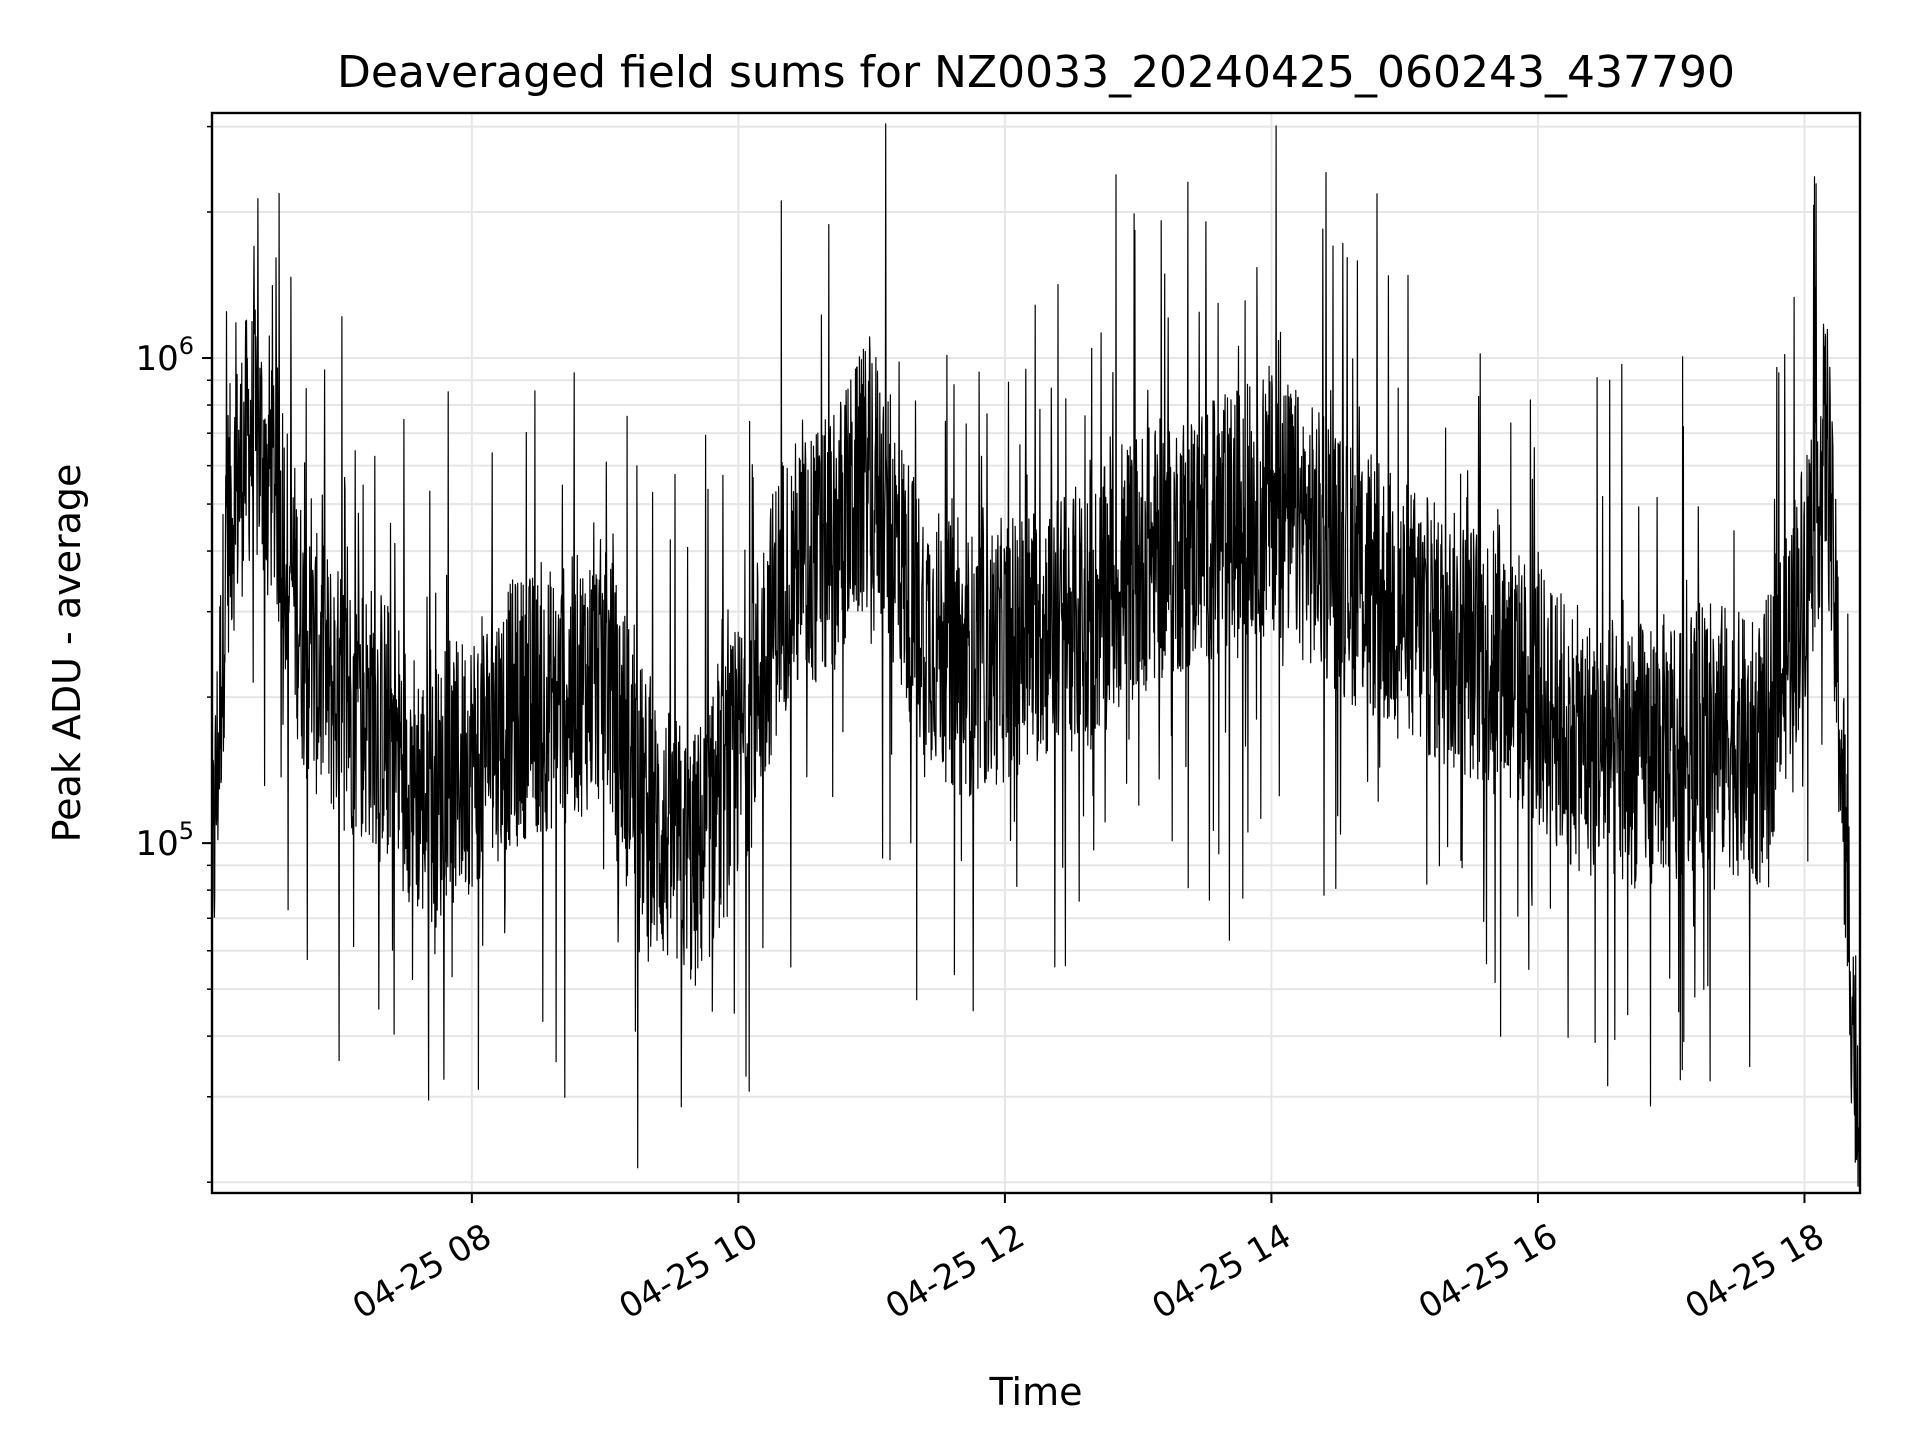 The width and height of the screenshot is (1920, 1440). I want to click on x-tick-label: 04-25 18, so click(1755, 1271).